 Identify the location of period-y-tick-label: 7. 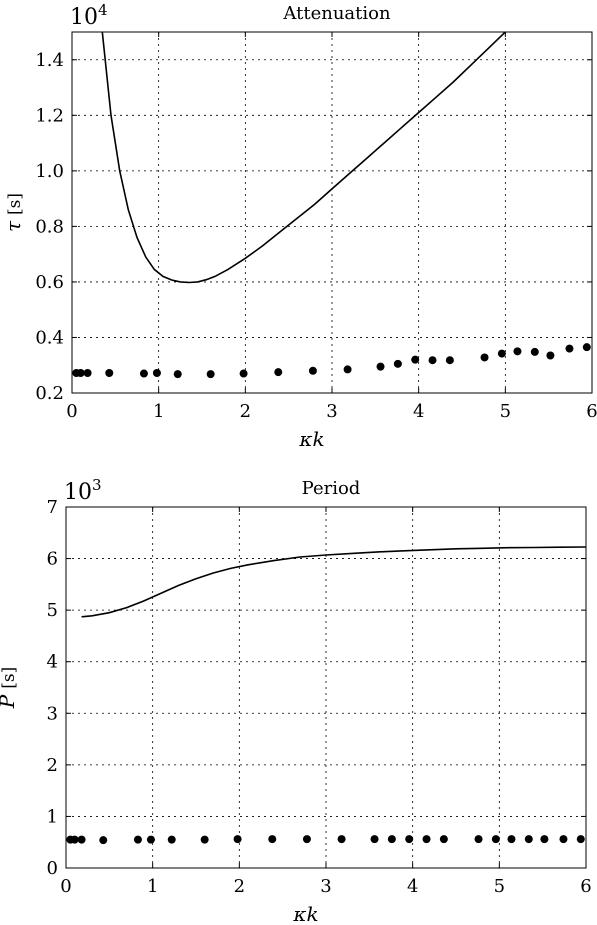
(52, 507).